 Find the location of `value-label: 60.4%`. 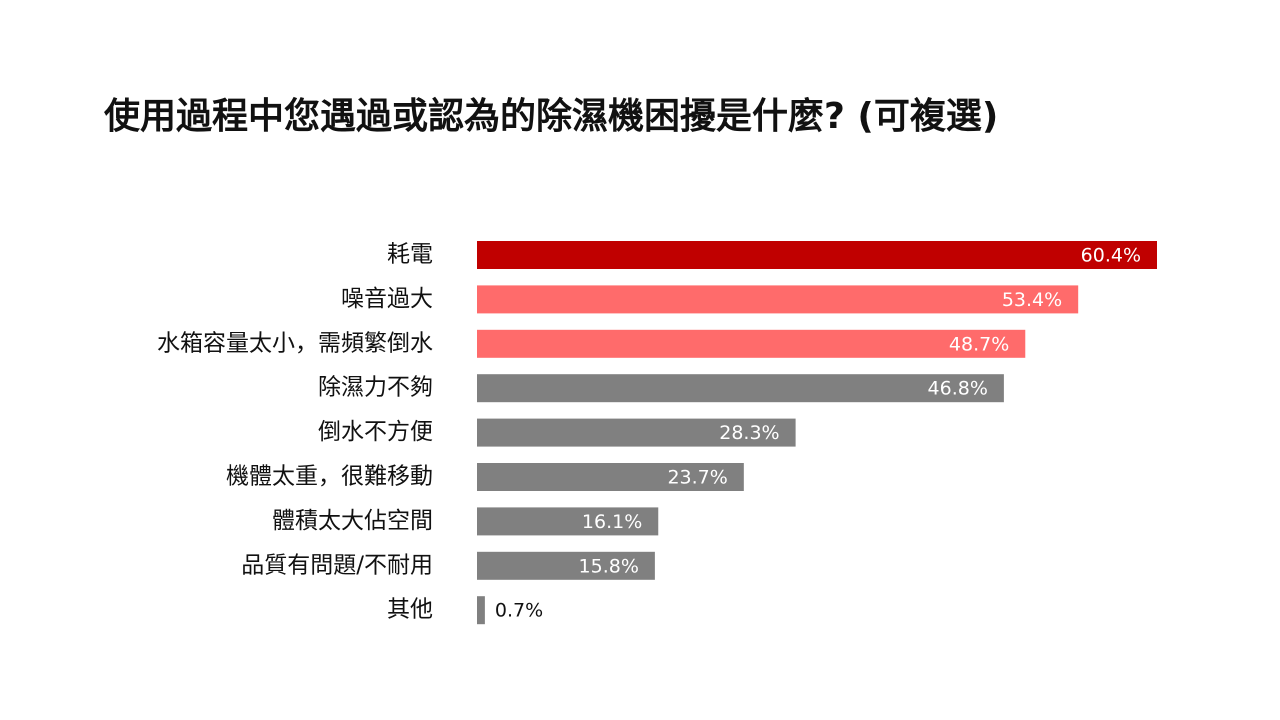

value-label: 60.4% is located at coordinates (1111, 256).